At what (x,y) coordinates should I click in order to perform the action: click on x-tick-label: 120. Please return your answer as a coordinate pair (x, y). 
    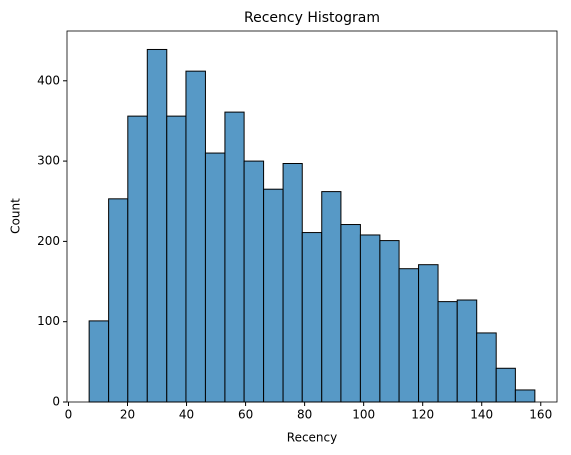
    Looking at the image, I should click on (422, 415).